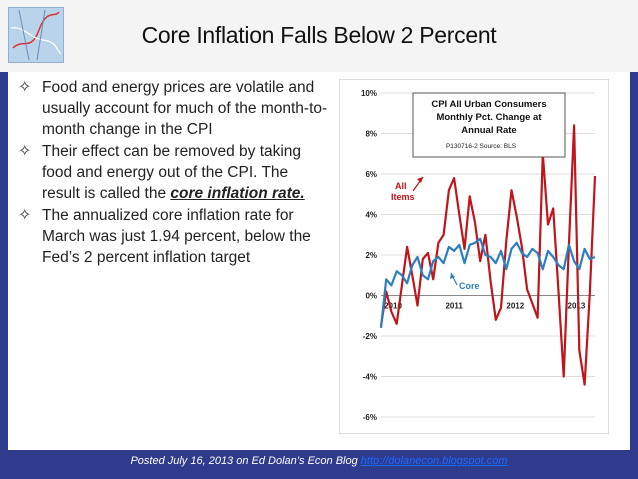 The image size is (638, 479). Describe the element at coordinates (420, 180) in the screenshot. I see `all-items-arrow-head` at that location.